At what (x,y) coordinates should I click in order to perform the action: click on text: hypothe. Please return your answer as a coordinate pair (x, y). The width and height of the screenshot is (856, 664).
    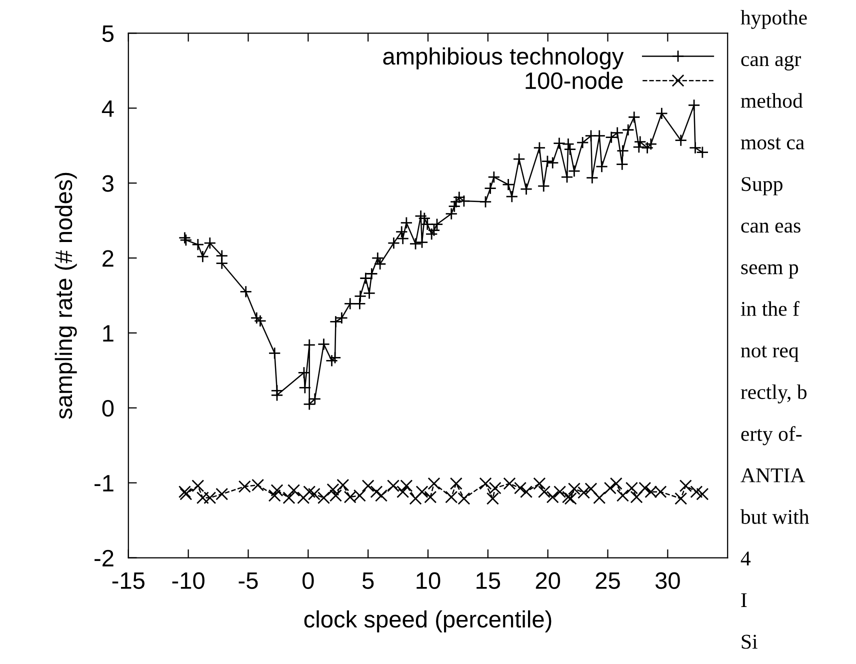
    Looking at the image, I should click on (773, 19).